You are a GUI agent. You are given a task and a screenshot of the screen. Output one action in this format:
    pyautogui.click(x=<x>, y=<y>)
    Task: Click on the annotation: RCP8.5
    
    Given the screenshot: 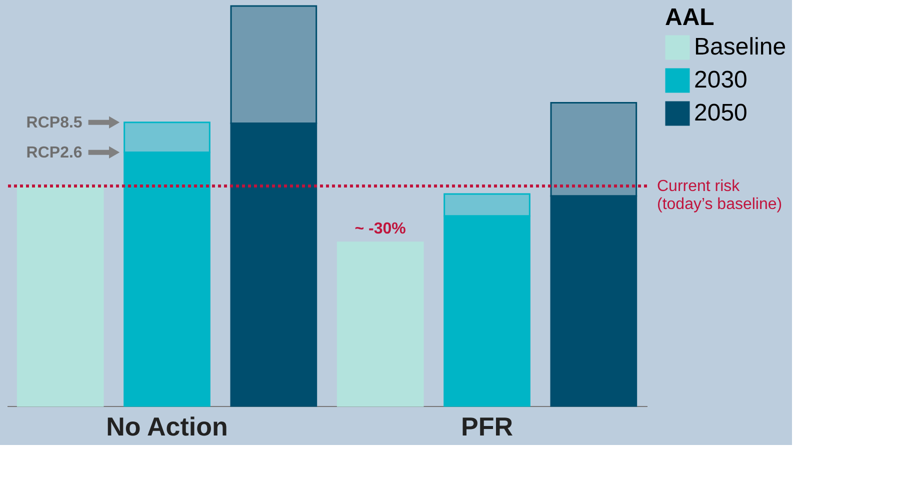 What is the action you would take?
    pyautogui.click(x=54, y=123)
    